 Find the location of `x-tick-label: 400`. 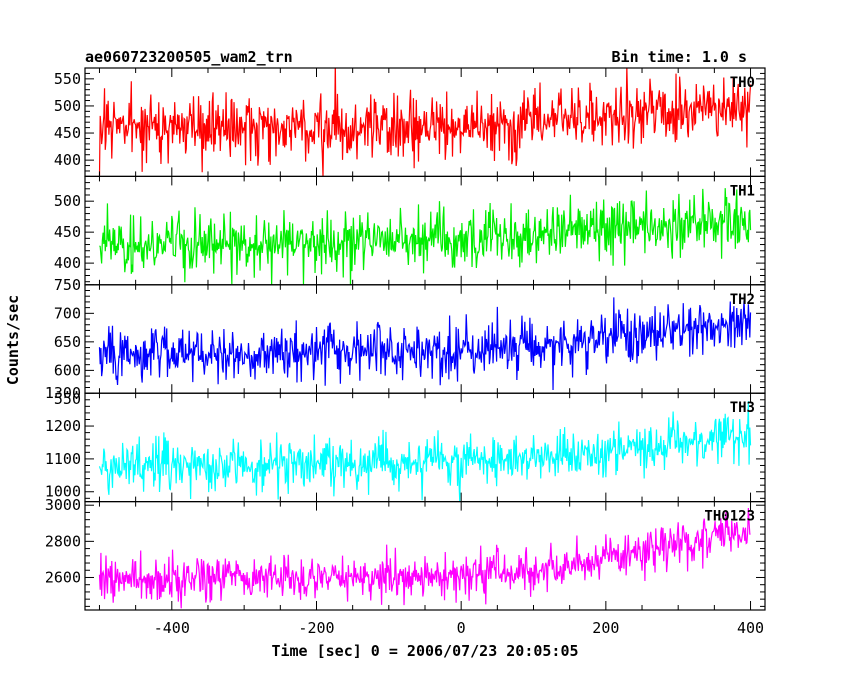

x-tick-label: 400 is located at coordinates (750, 628).